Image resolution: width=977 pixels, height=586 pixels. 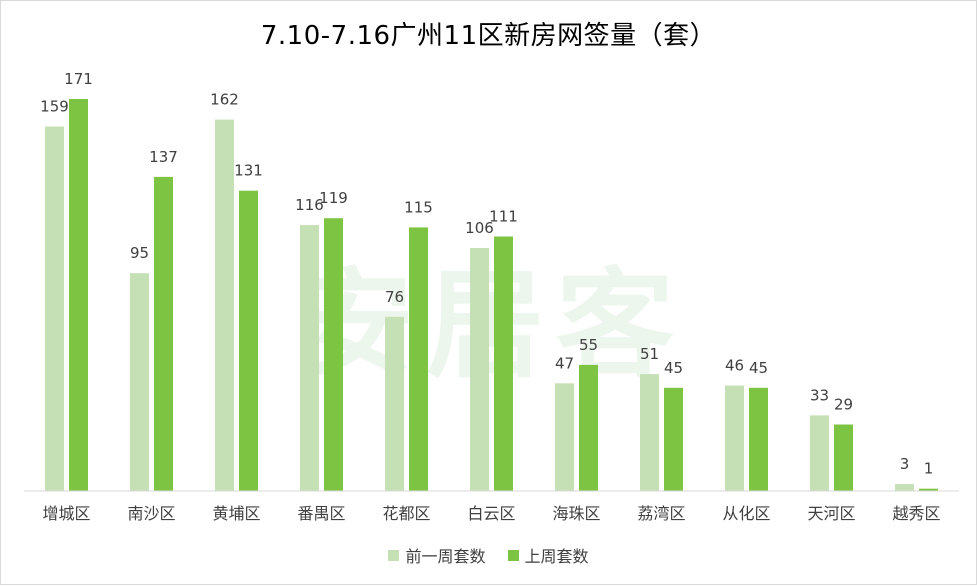 I want to click on data-label-last-week-9: 29, so click(x=843, y=405).